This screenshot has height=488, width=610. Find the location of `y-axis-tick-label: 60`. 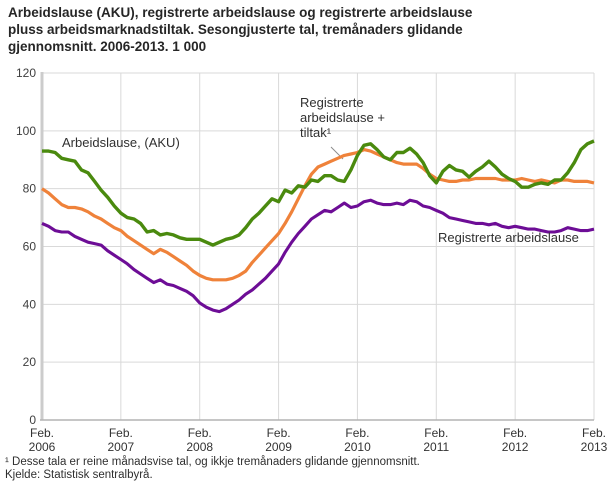

y-axis-tick-label: 60 is located at coordinates (30, 247).